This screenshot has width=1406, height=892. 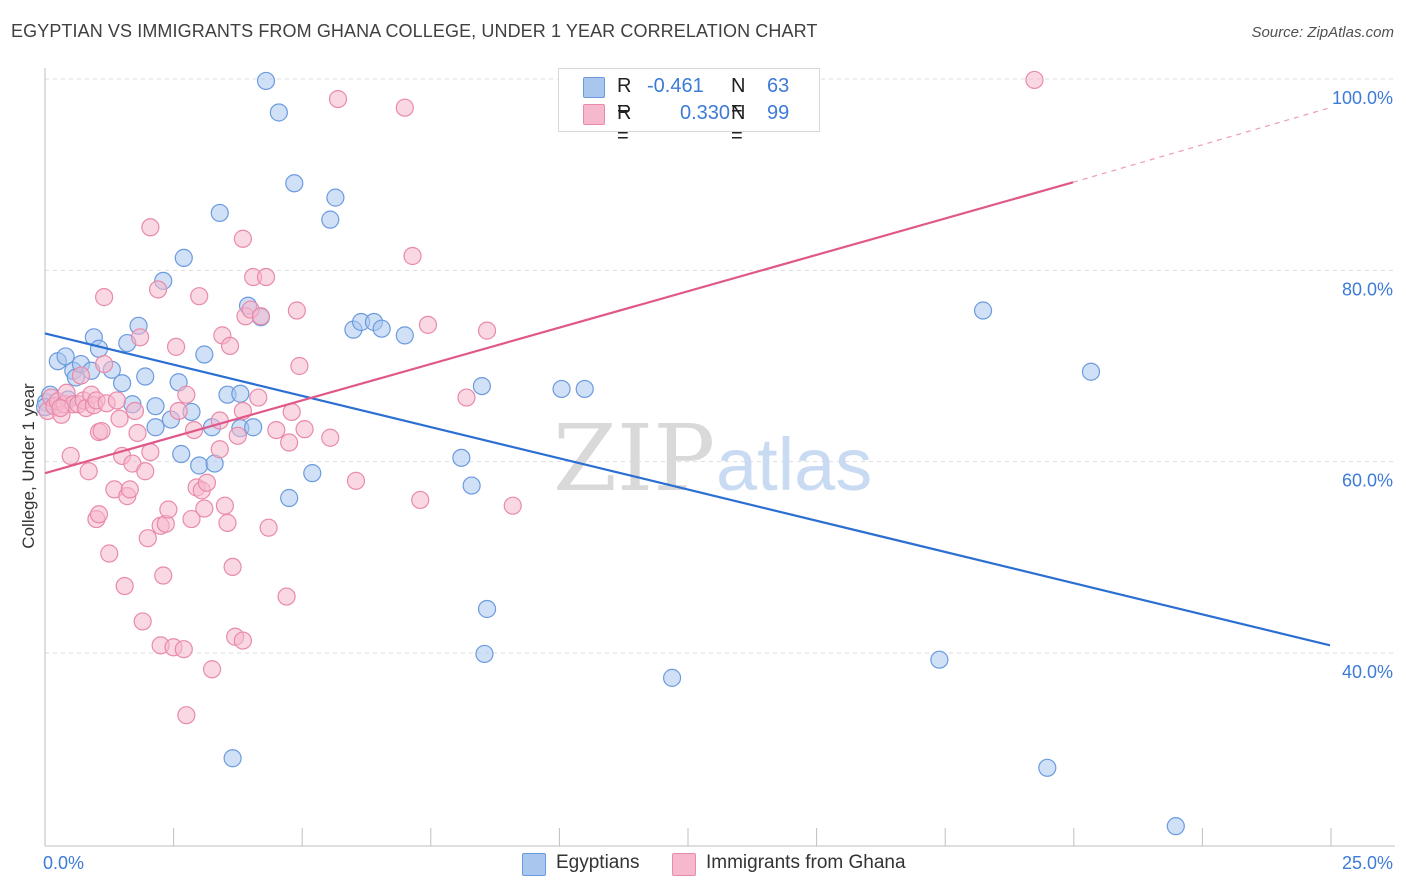 What do you see at coordinates (778, 86) in the screenshot?
I see `legend-n-value: 63` at bounding box center [778, 86].